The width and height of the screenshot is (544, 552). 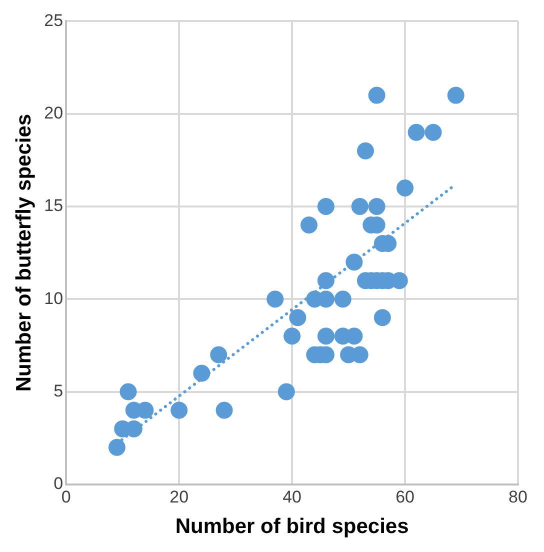 What do you see at coordinates (54, 298) in the screenshot?
I see `y-tick-label: 10` at bounding box center [54, 298].